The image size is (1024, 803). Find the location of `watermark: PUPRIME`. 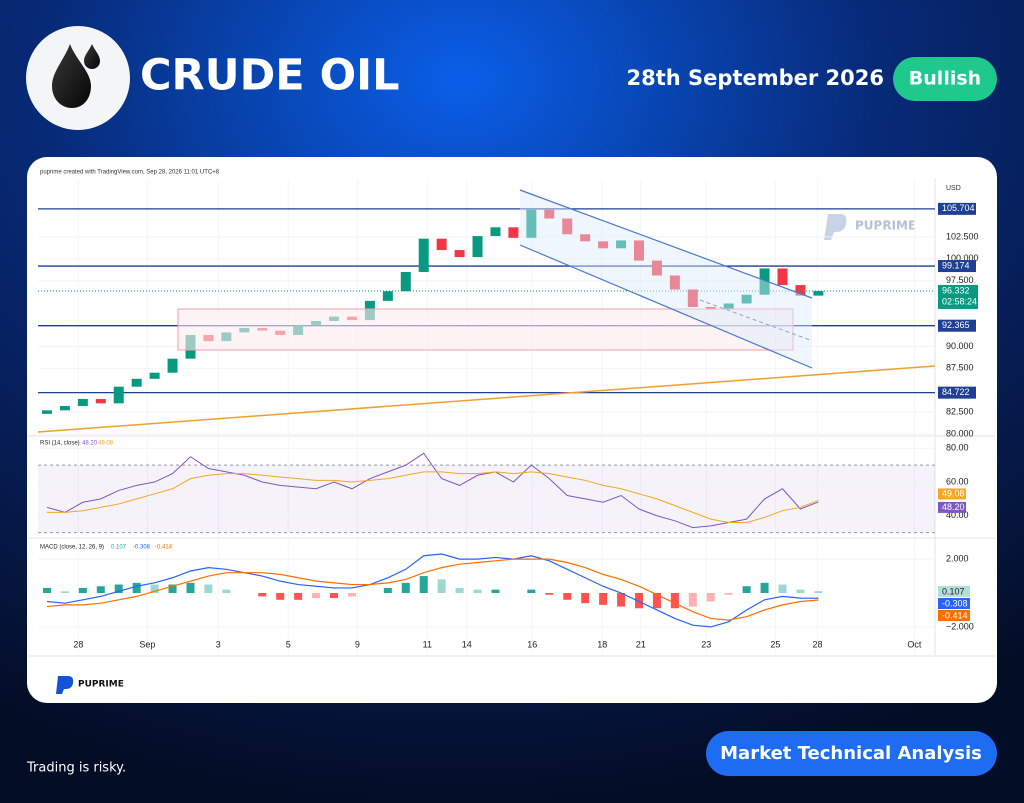

watermark: PUPRIME is located at coordinates (870, 227).